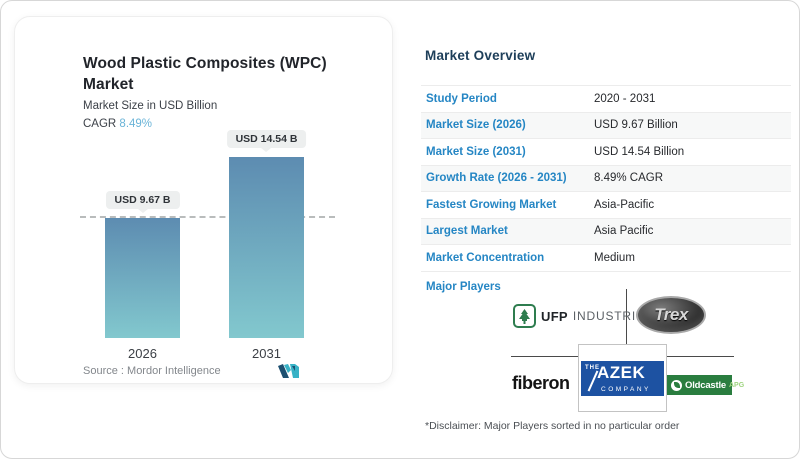 The image size is (800, 459). I want to click on overview-row-value: USD 9.67 Billion, so click(636, 125).